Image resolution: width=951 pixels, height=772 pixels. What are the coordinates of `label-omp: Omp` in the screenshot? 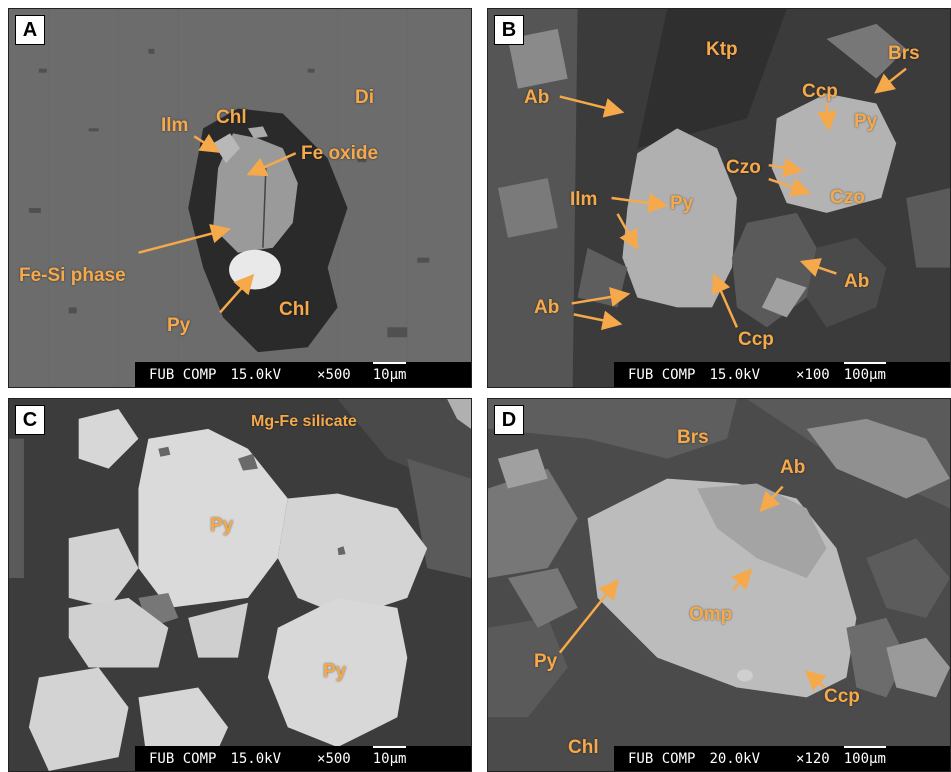 It's located at (711, 614).